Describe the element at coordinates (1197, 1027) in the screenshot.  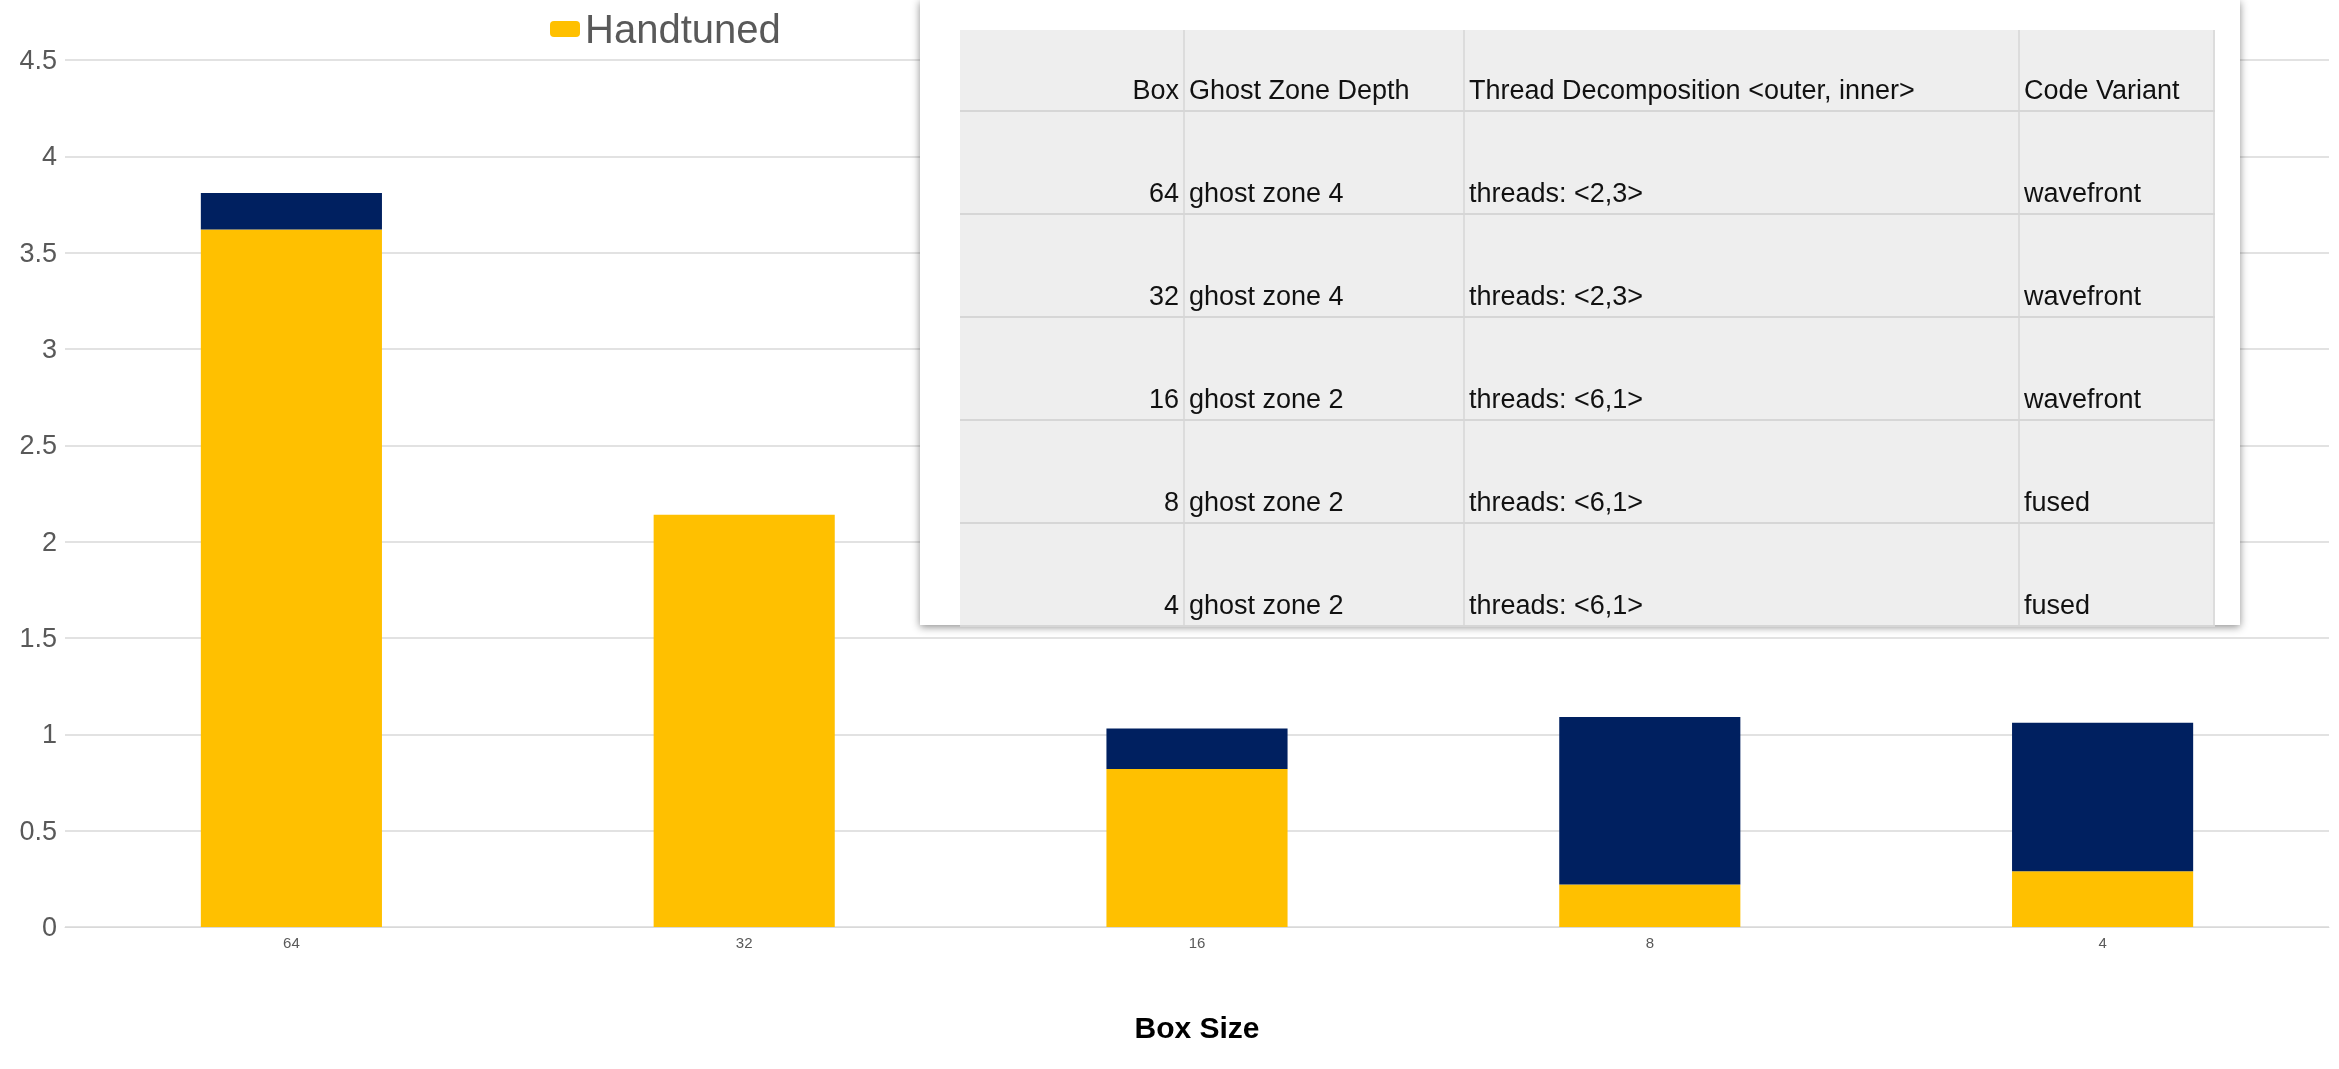
I see `x-axis-title: Box Size` at that location.